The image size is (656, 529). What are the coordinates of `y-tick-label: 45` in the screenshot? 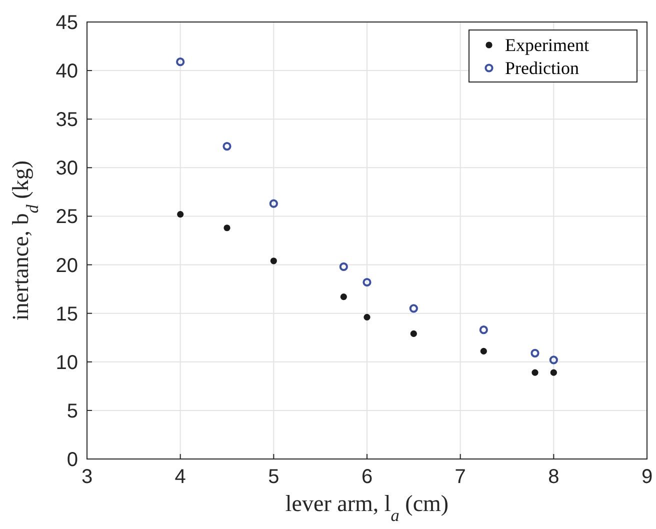 It's located at (67, 23).